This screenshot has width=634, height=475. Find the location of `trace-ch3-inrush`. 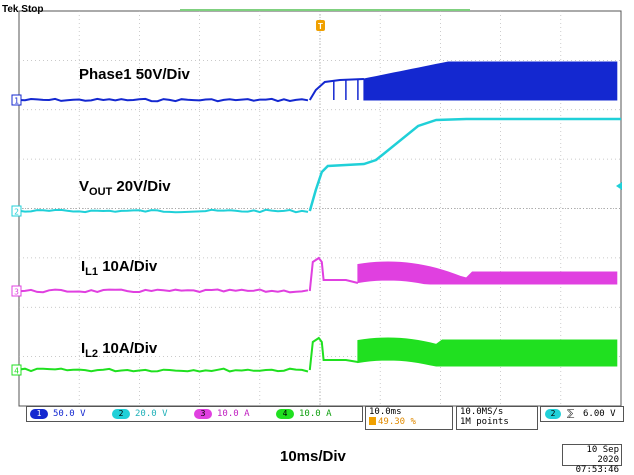

trace-ch3-inrush is located at coordinates (333, 274).